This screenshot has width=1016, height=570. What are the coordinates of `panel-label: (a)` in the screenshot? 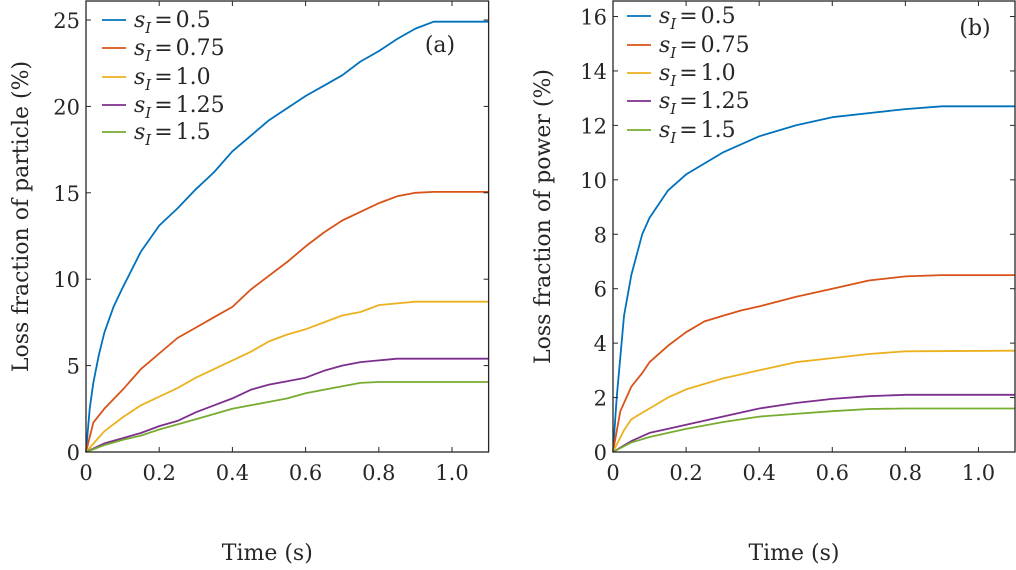 It's located at (440, 45).